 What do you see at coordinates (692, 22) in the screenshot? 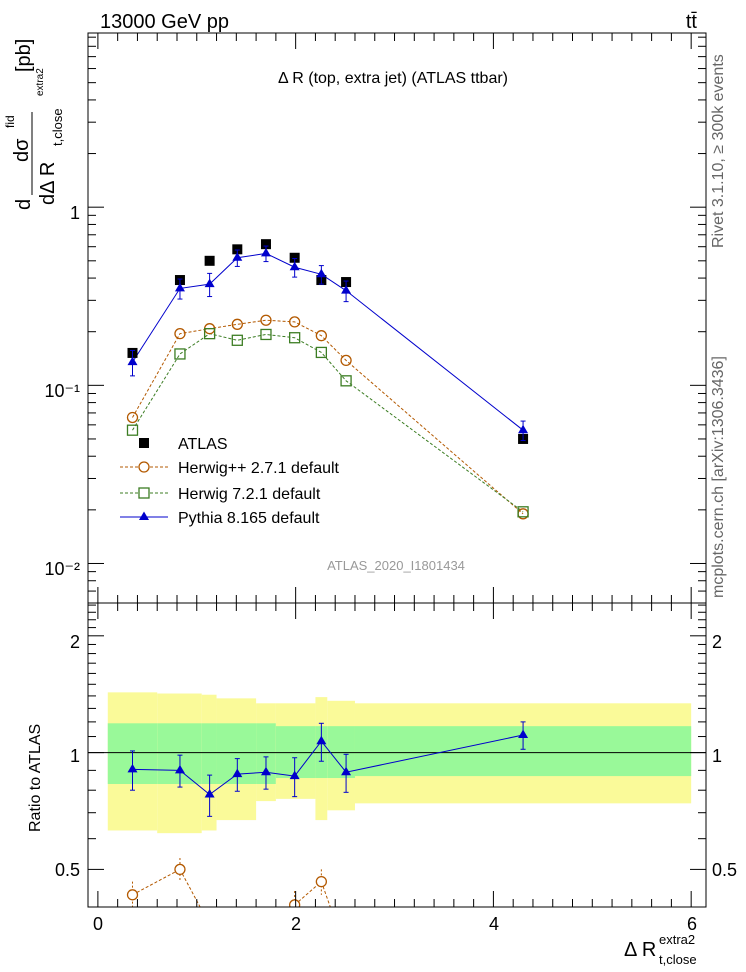
I see `process-label: tt̄` at bounding box center [692, 22].